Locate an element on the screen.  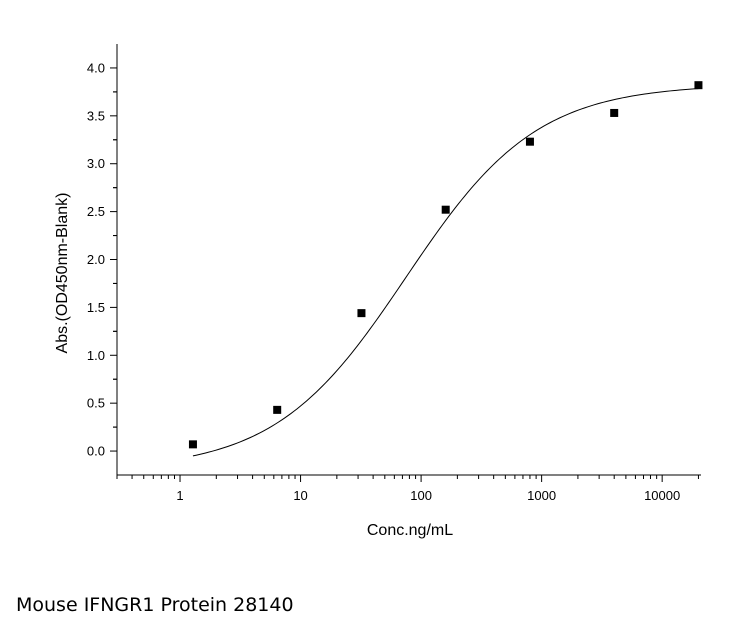
figure-caption: Mouse IFNGR1 Protein 28140 is located at coordinates (155, 605).